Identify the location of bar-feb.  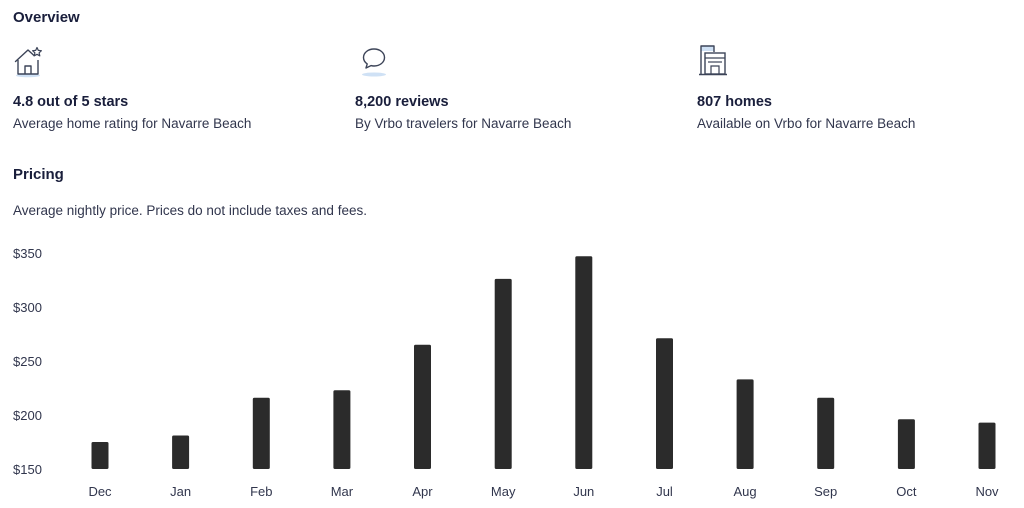
(261, 433).